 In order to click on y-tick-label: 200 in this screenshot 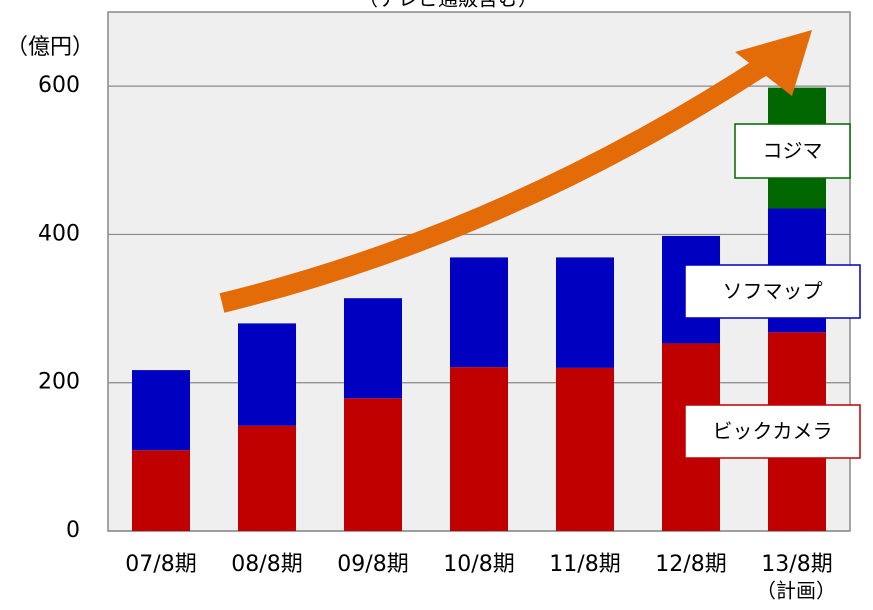, I will do `click(59, 382)`.